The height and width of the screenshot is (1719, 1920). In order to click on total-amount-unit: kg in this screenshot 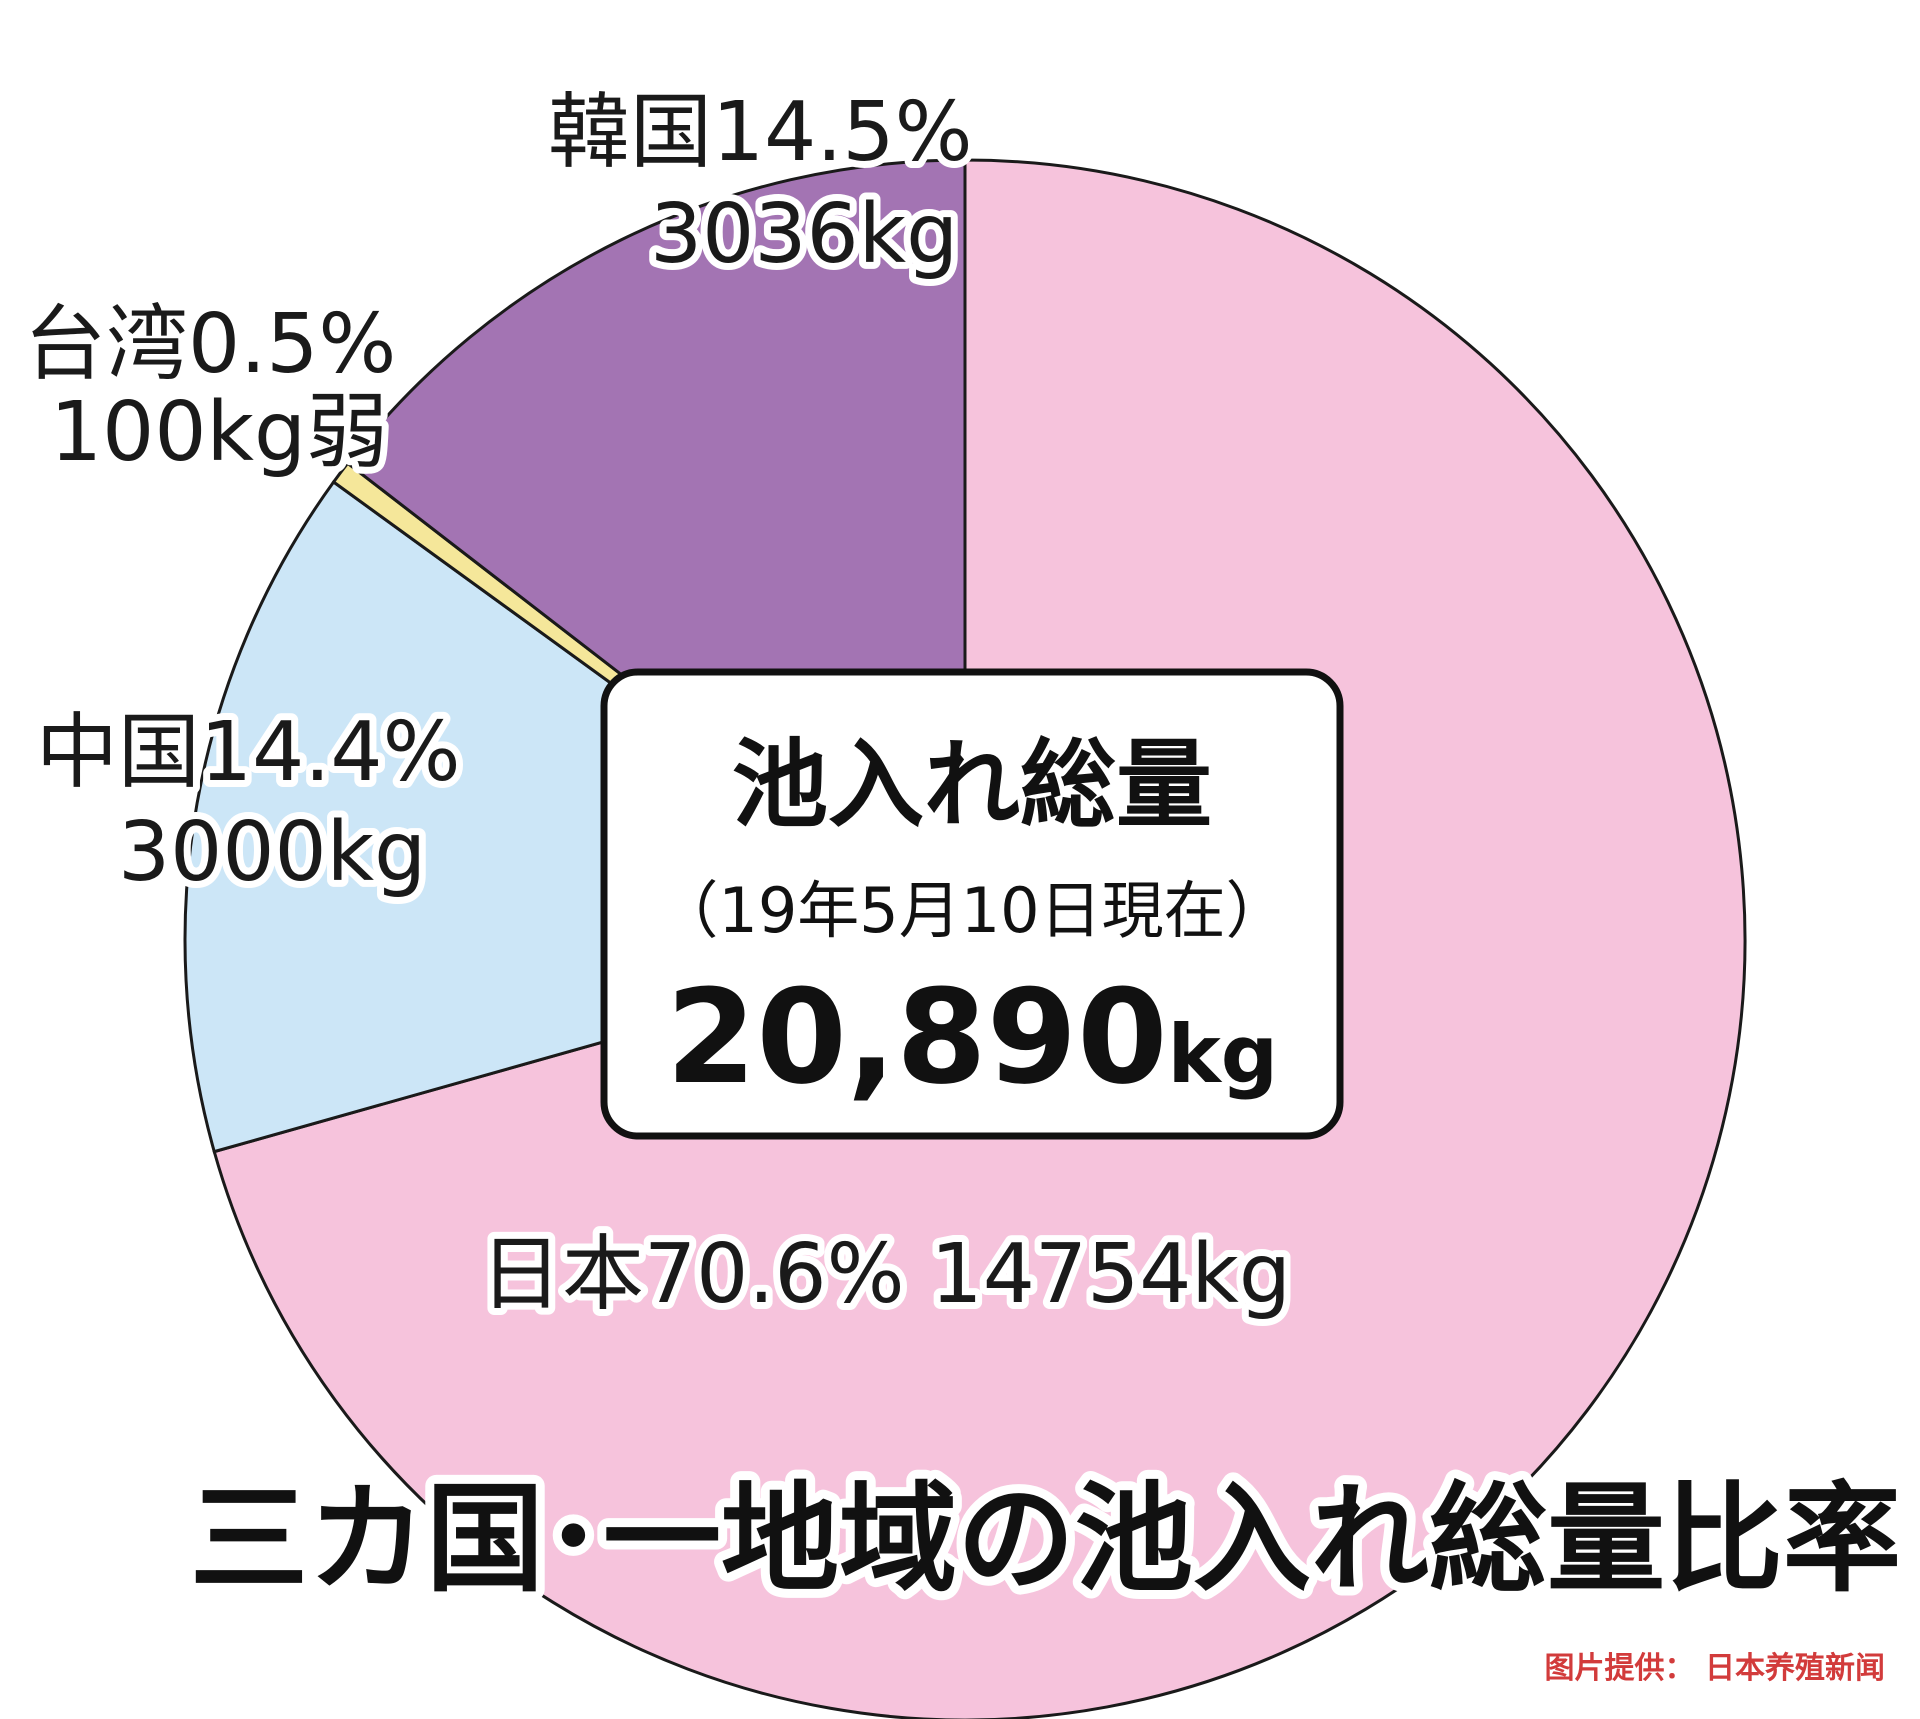, I will do `click(1223, 1054)`.